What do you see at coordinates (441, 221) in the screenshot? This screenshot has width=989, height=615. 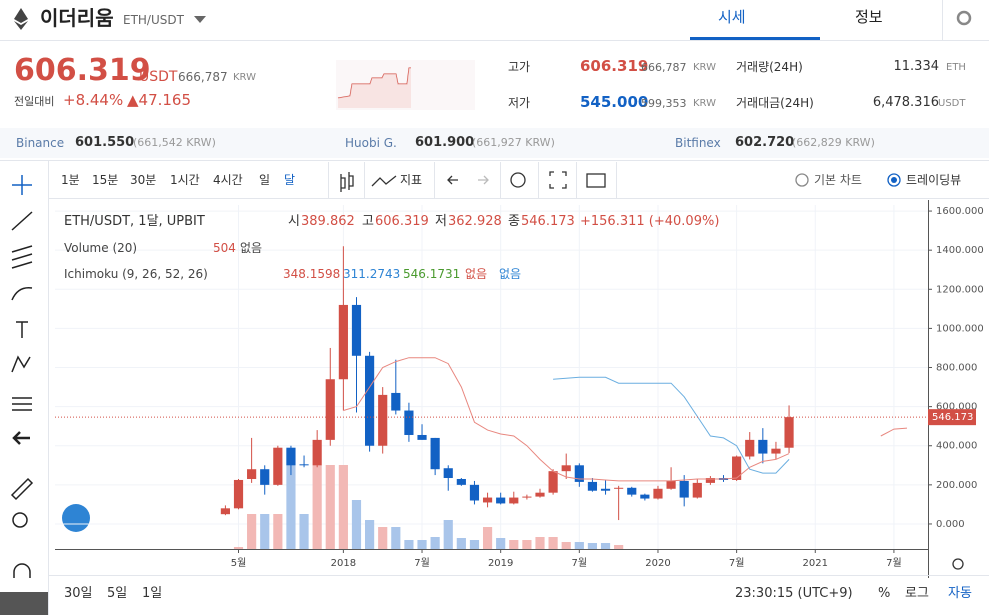 I see `ohlc-label: 저` at bounding box center [441, 221].